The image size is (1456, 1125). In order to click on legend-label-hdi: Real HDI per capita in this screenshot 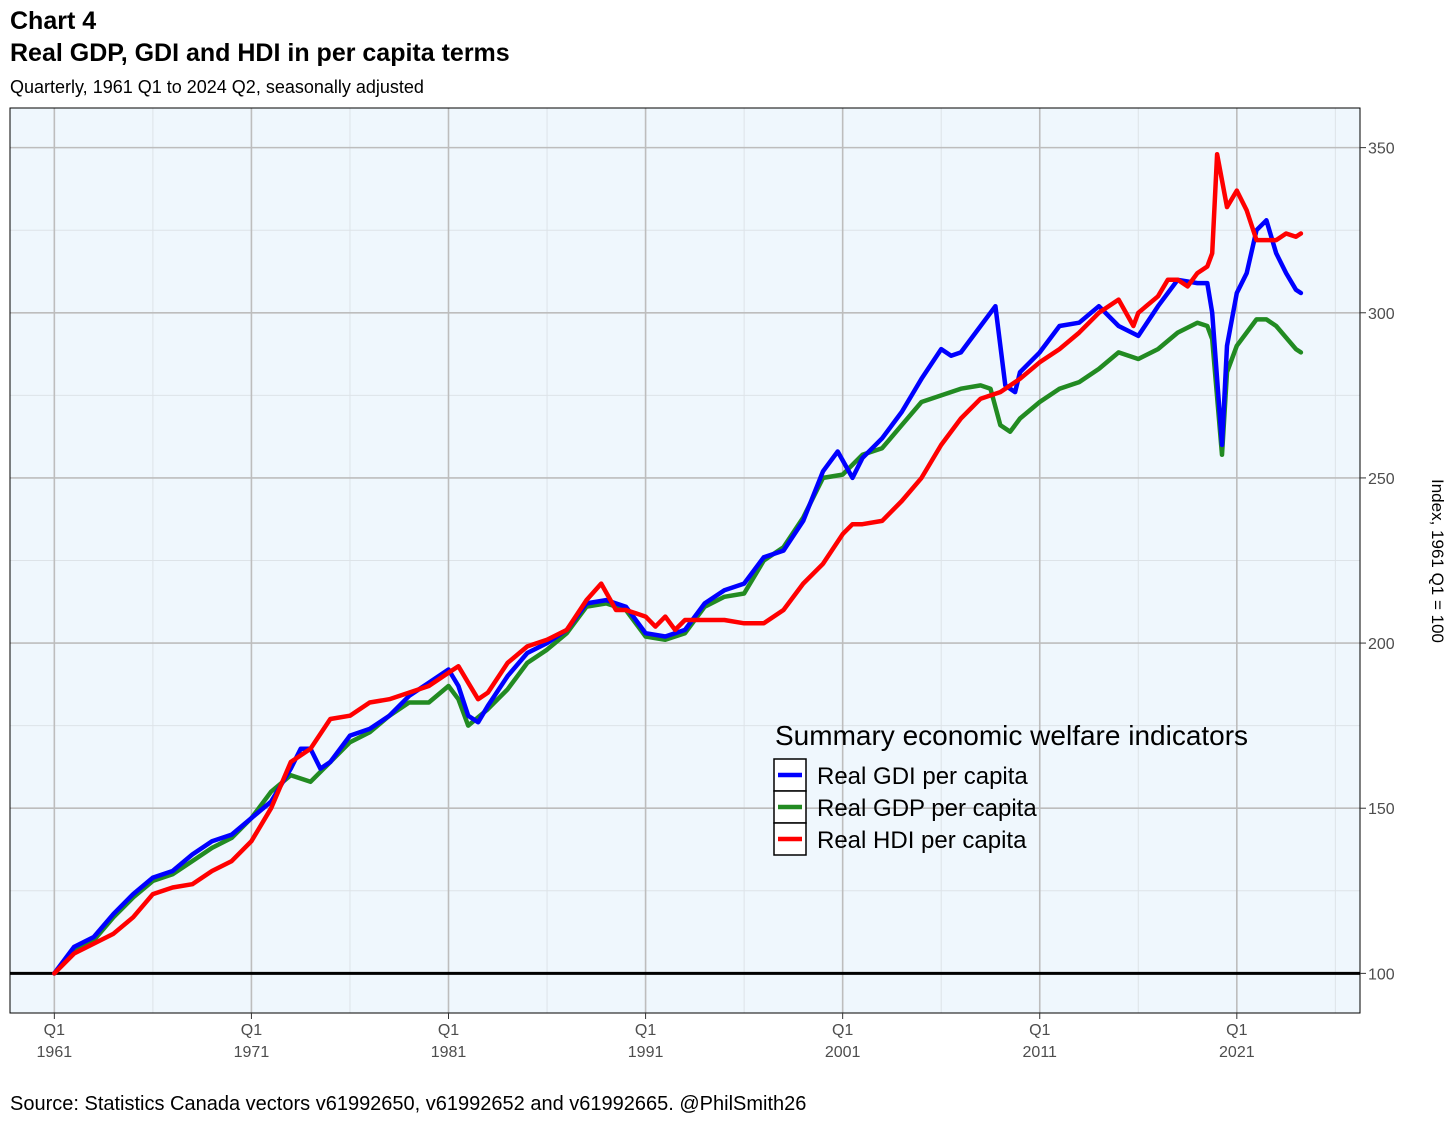, I will do `click(922, 840)`.